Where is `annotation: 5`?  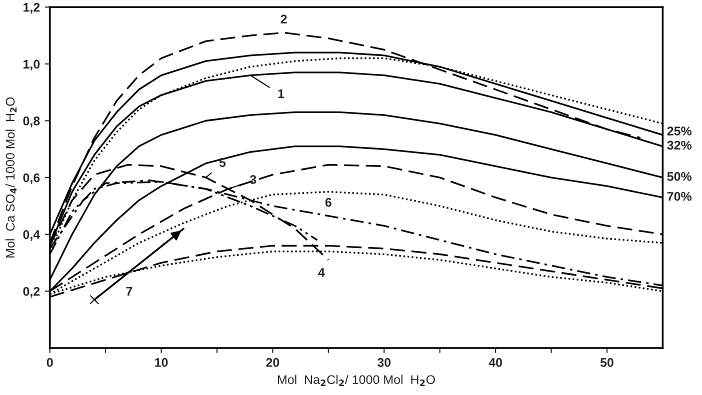
annotation: 5 is located at coordinates (222, 163).